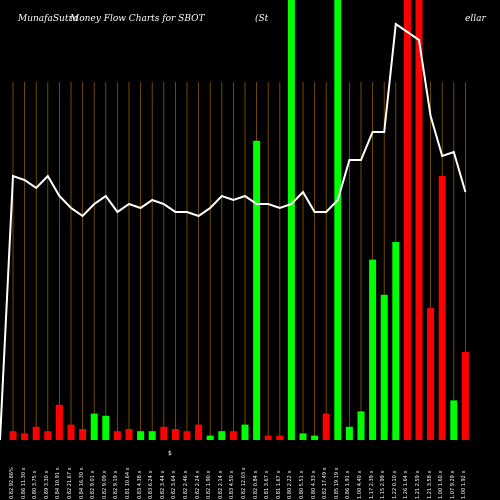 Image resolution: width=500 pixels, height=500 pixels. What do you see at coordinates (46, 484) in the screenshot?
I see `x-tick-label: 0.89 3.30 x` at bounding box center [46, 484].